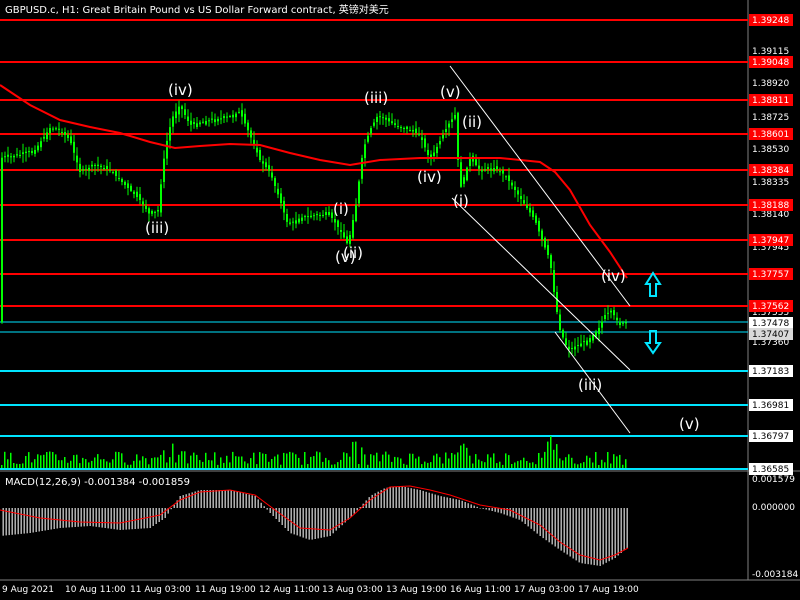 The height and width of the screenshot is (600, 800). Describe the element at coordinates (653, 284) in the screenshot. I see `up-arrow-icon` at that location.